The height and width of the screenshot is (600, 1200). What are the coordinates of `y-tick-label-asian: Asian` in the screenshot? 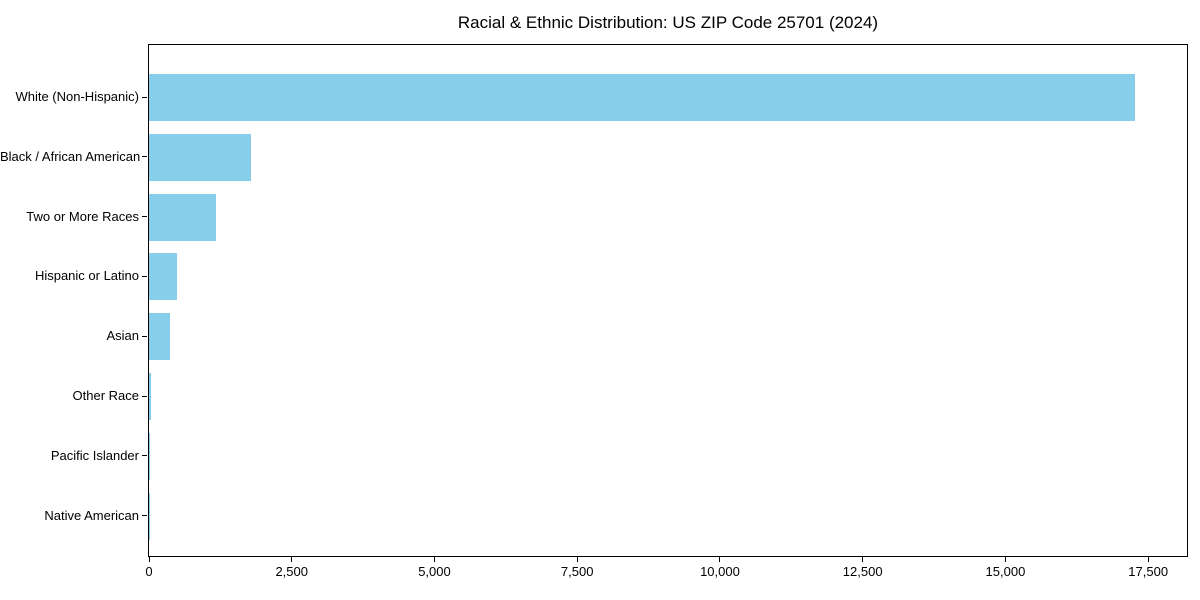 It's located at (122, 336).